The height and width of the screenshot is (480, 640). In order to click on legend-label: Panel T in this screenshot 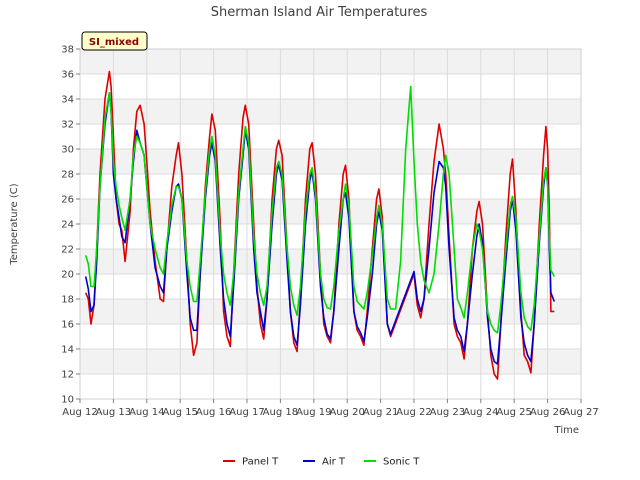, I will do `click(260, 462)`.